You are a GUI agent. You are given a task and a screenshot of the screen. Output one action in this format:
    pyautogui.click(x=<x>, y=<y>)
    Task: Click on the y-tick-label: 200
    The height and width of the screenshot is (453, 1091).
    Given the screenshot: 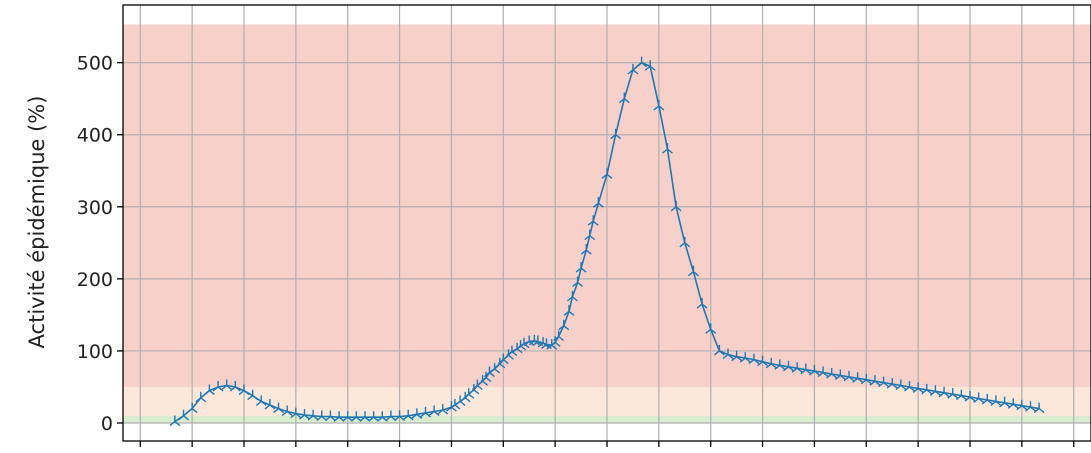 What is the action you would take?
    pyautogui.click(x=95, y=280)
    